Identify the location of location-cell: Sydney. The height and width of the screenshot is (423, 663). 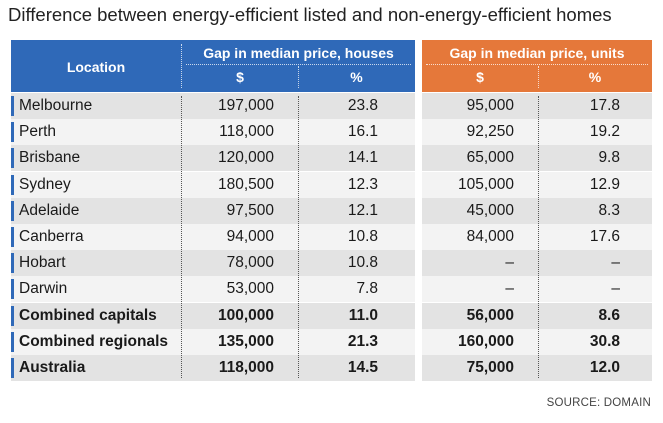
(45, 184).